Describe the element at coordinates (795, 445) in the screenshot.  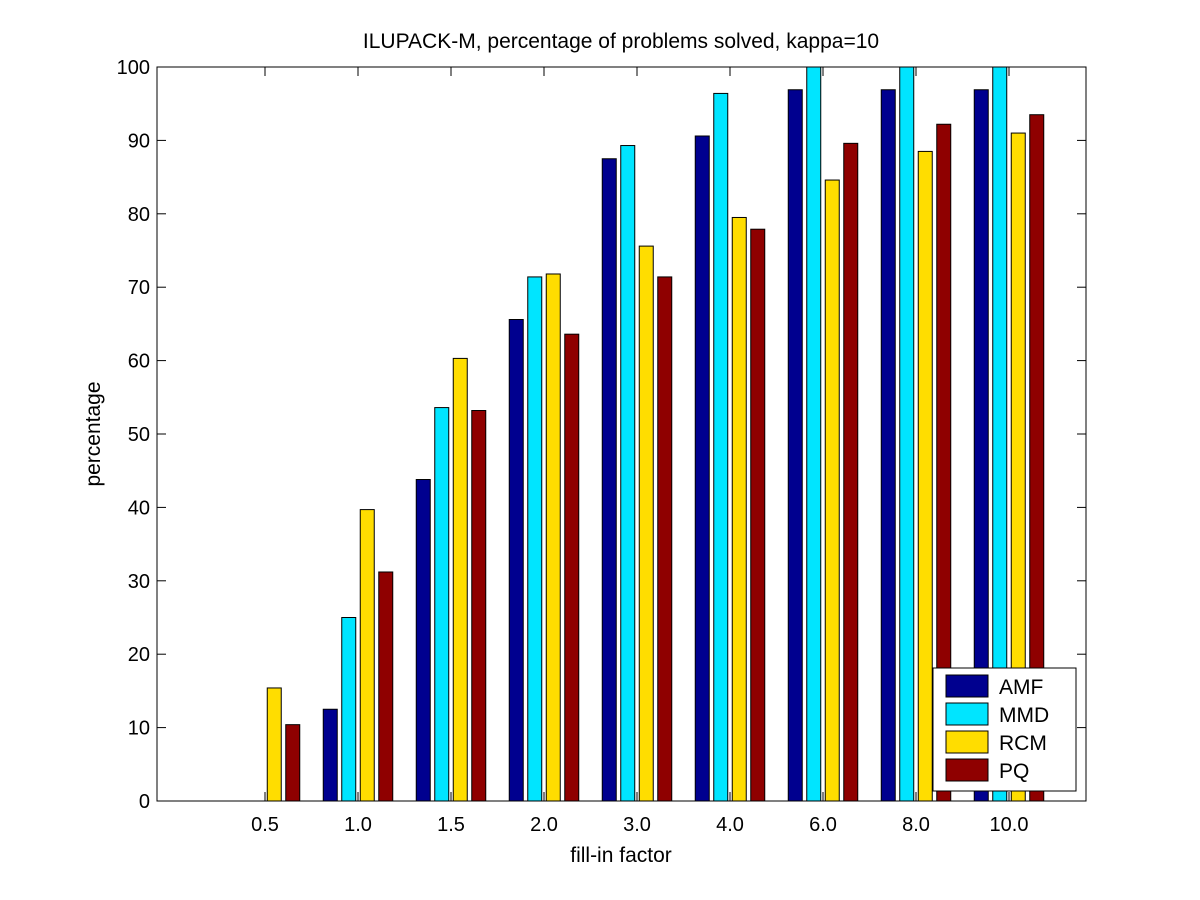
I see `bar-amf-6.0` at that location.